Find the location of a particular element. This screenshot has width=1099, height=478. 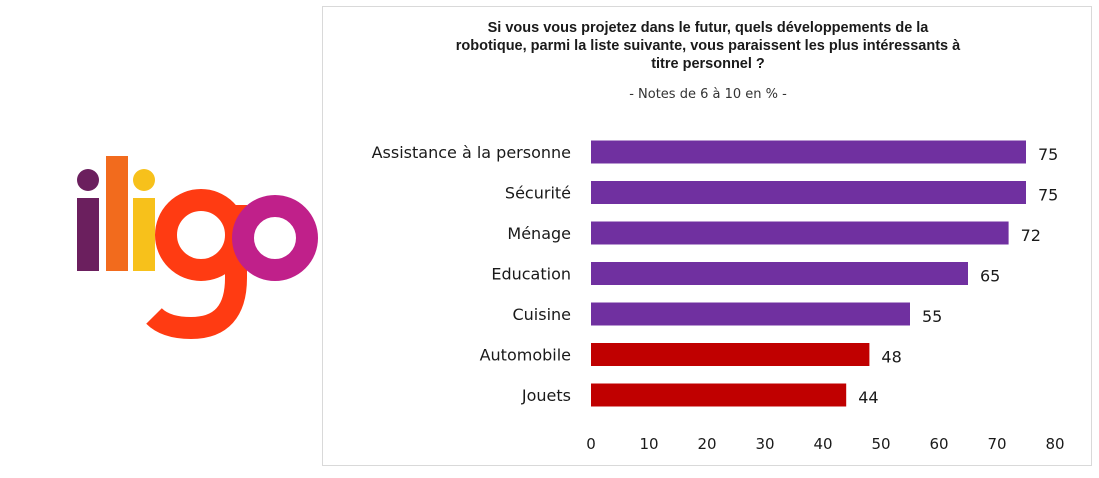

iligo-logo: iligo is located at coordinates (195, 245).